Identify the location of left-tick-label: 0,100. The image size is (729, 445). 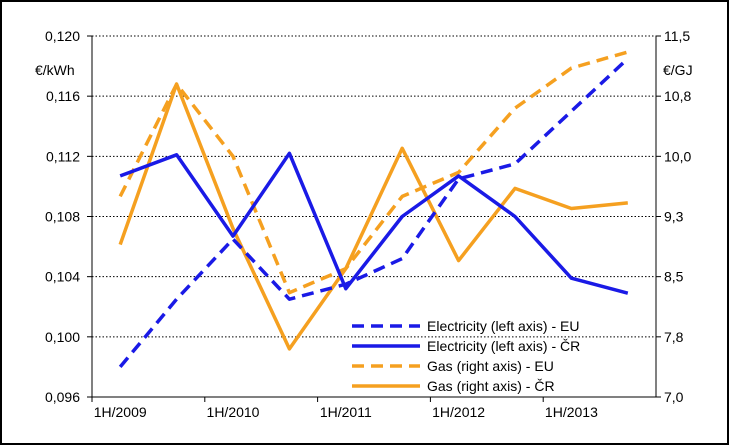
(62, 337).